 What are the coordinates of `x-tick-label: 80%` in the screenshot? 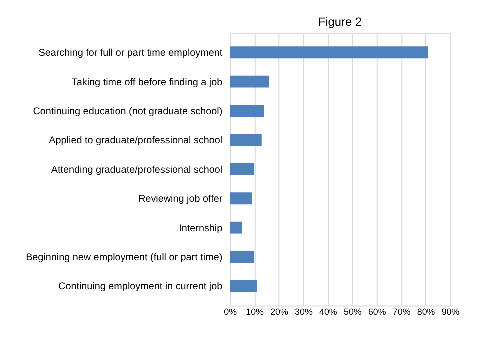 It's located at (426, 312).